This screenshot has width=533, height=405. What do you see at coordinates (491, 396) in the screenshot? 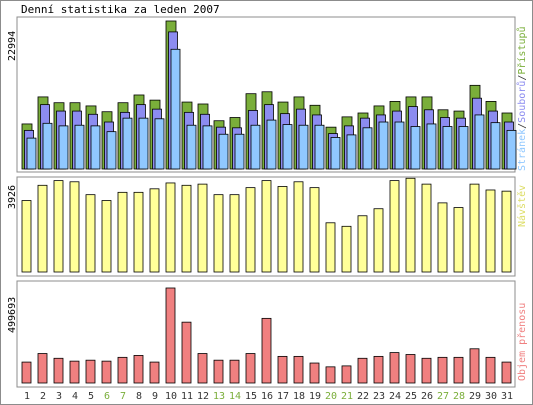
I see `x-tick-label-30: 30` at bounding box center [491, 396].